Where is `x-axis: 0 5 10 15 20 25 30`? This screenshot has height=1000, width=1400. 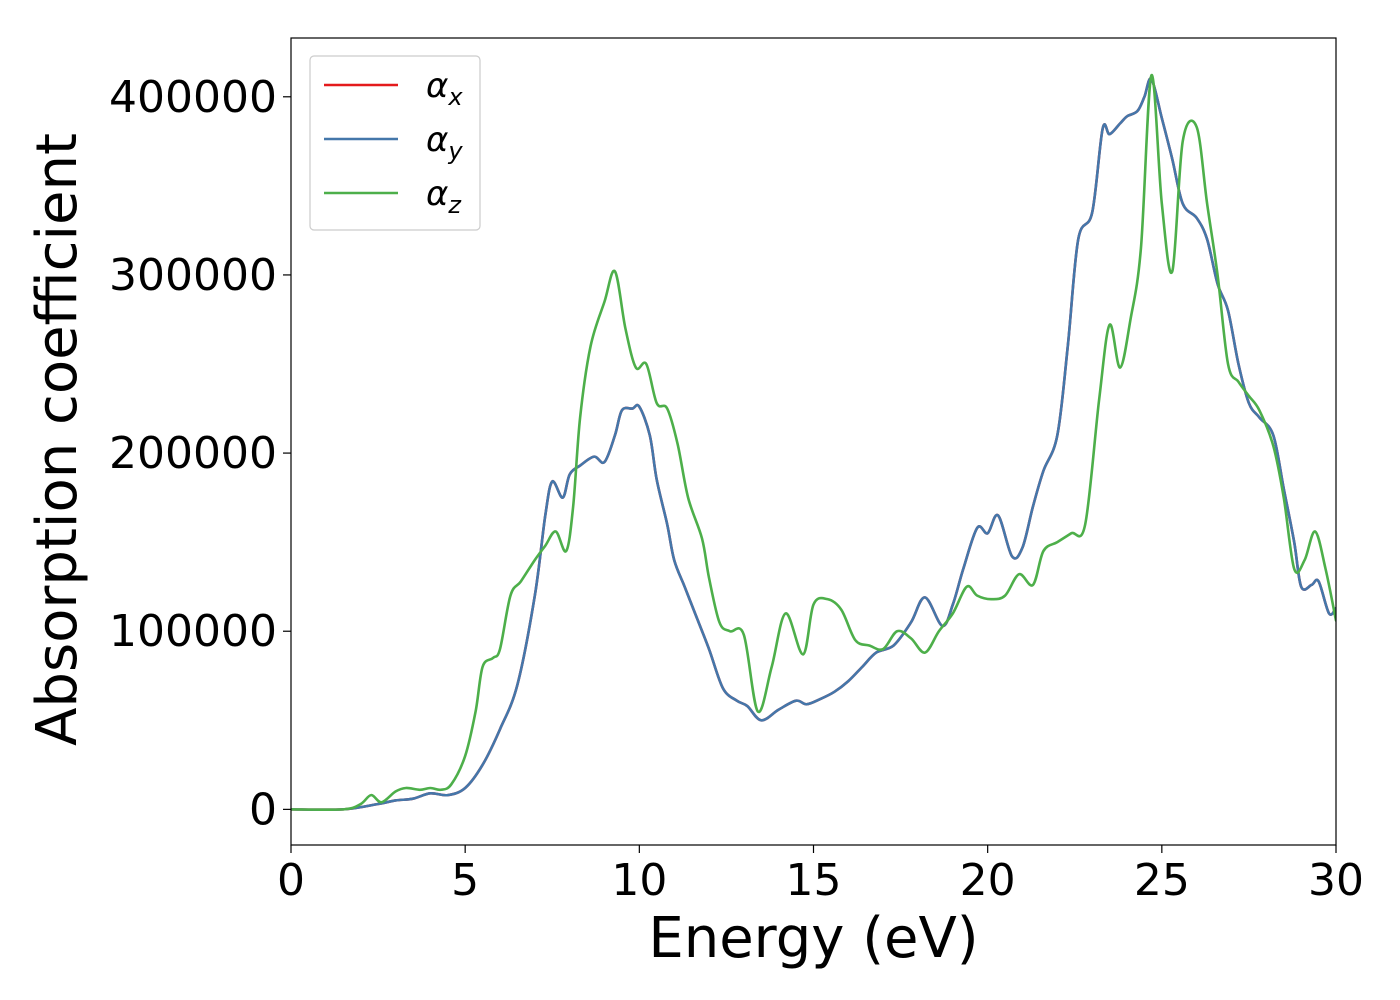 x-axis: 0 5 10 15 20 25 30 is located at coordinates (820, 875).